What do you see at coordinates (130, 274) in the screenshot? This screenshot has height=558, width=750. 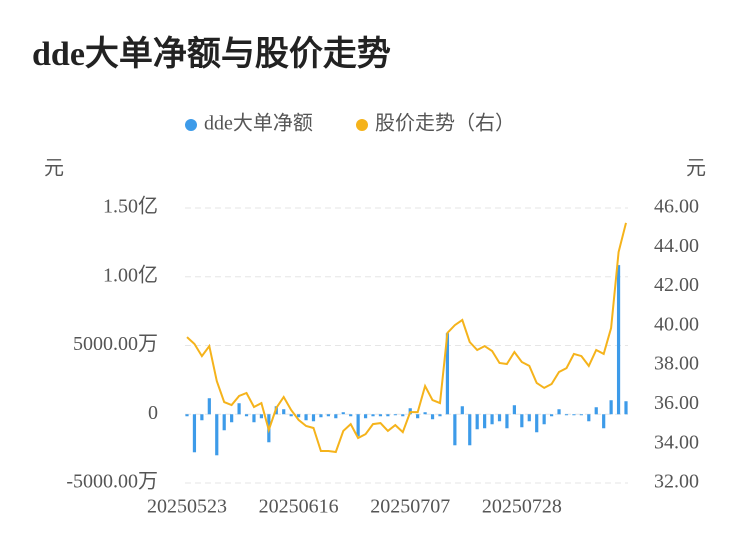 I see `y-tick-label: 1.00亿` at bounding box center [130, 274].